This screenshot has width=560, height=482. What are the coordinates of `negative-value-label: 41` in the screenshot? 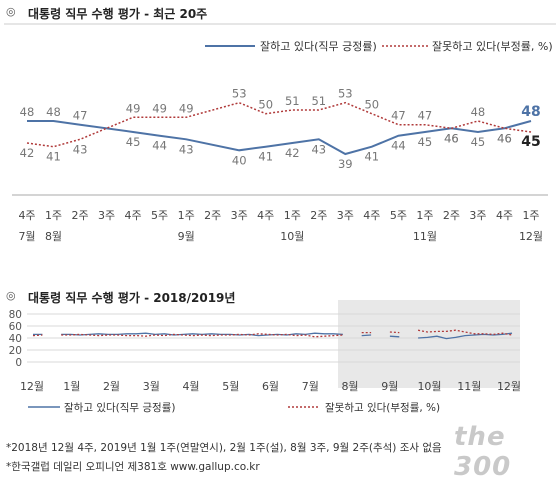 It's located at (53, 157).